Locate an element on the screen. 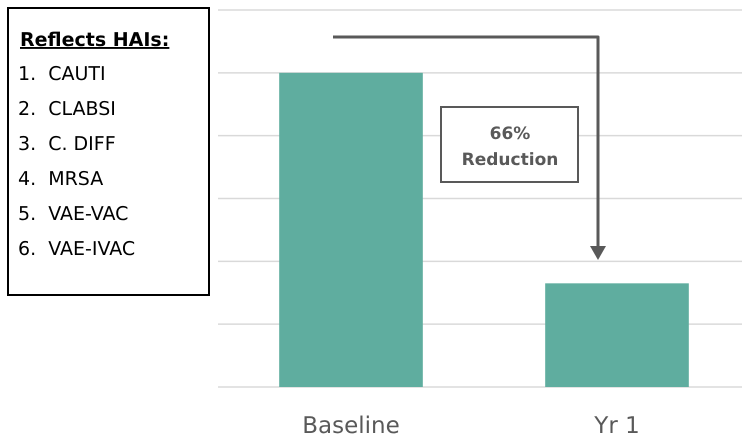  x-tick-label: Baseline is located at coordinates (351, 426).